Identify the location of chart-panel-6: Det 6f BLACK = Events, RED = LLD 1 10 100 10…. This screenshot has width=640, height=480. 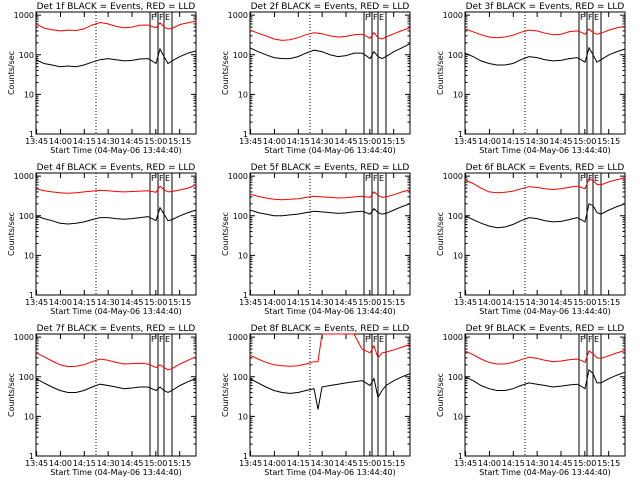
(531, 239).